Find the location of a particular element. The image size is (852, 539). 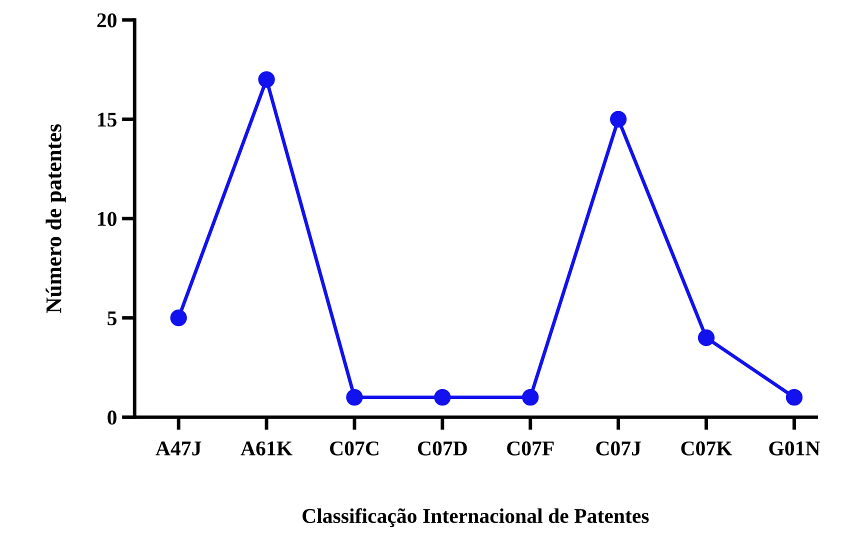

x-axis-title: Classificação Internacional de Patentes is located at coordinates (475, 518).